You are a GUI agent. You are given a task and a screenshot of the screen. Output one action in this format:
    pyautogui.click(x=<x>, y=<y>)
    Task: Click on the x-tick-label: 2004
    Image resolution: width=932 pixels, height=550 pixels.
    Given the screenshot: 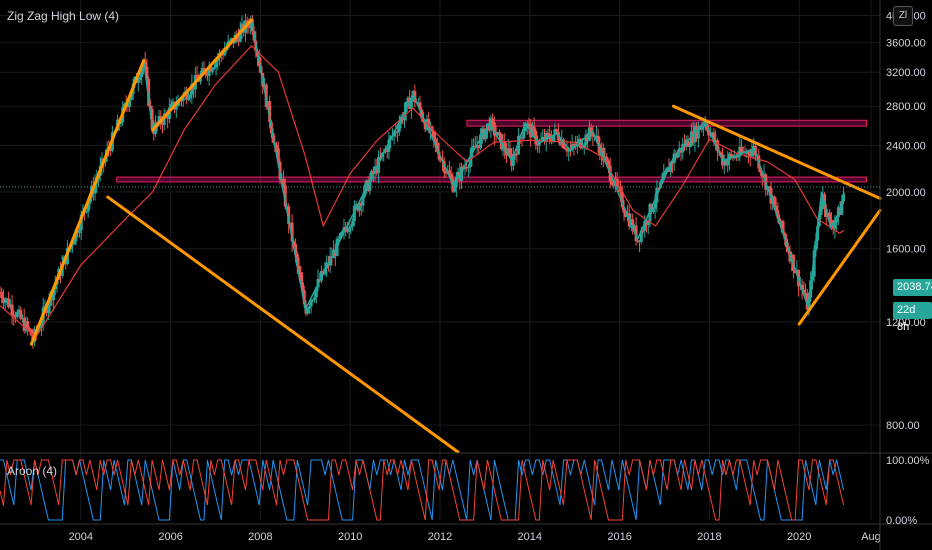 What is the action you would take?
    pyautogui.click(x=81, y=537)
    